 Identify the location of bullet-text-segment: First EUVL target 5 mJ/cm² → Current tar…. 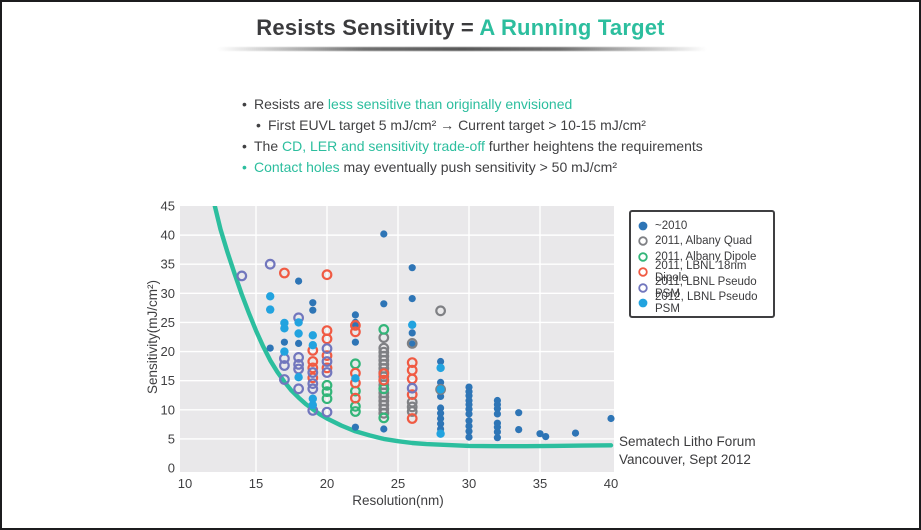
(457, 125).